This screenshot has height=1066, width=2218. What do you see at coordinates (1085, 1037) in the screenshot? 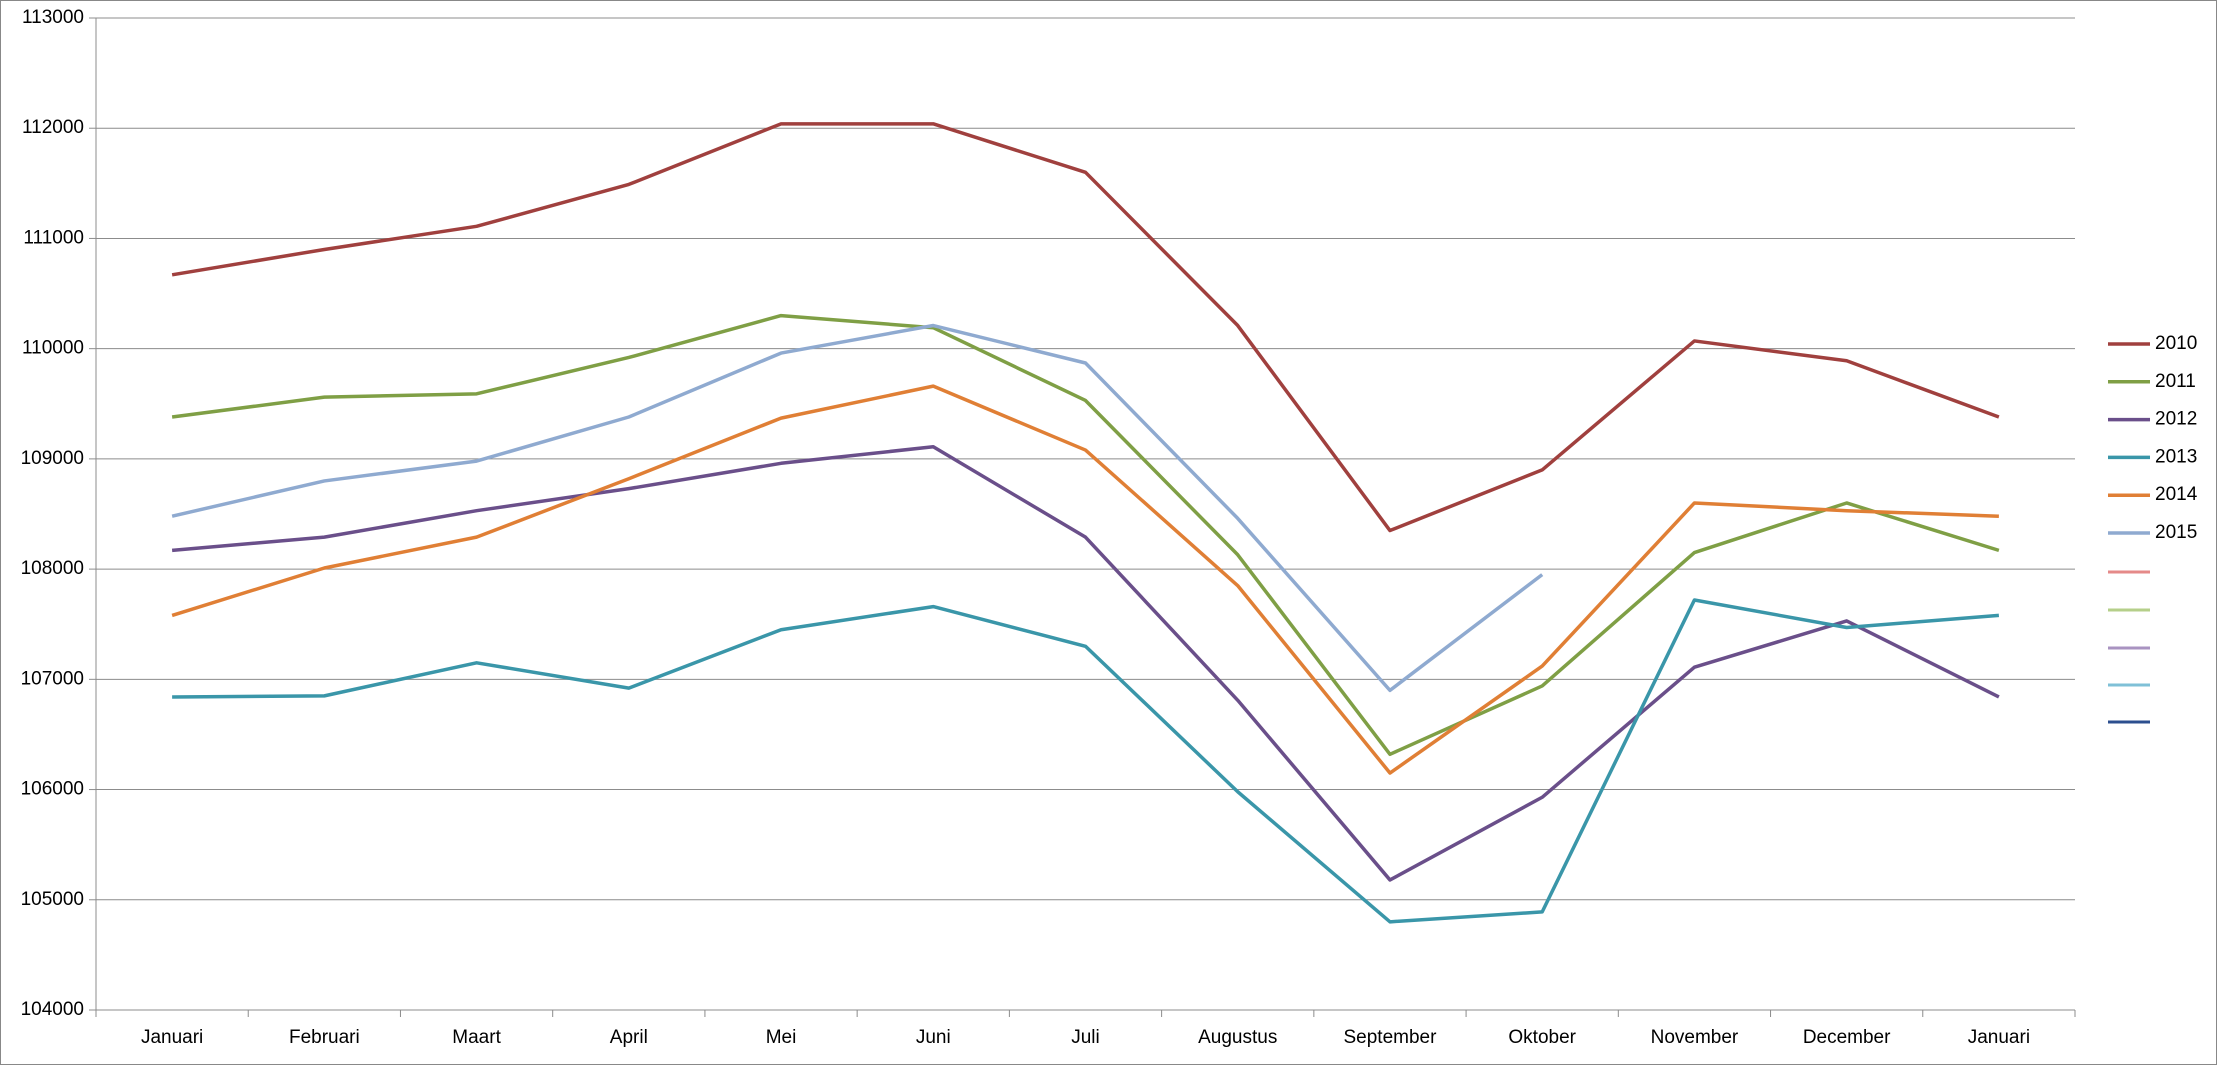
I see `x-tick-label: Juli` at bounding box center [1085, 1037].